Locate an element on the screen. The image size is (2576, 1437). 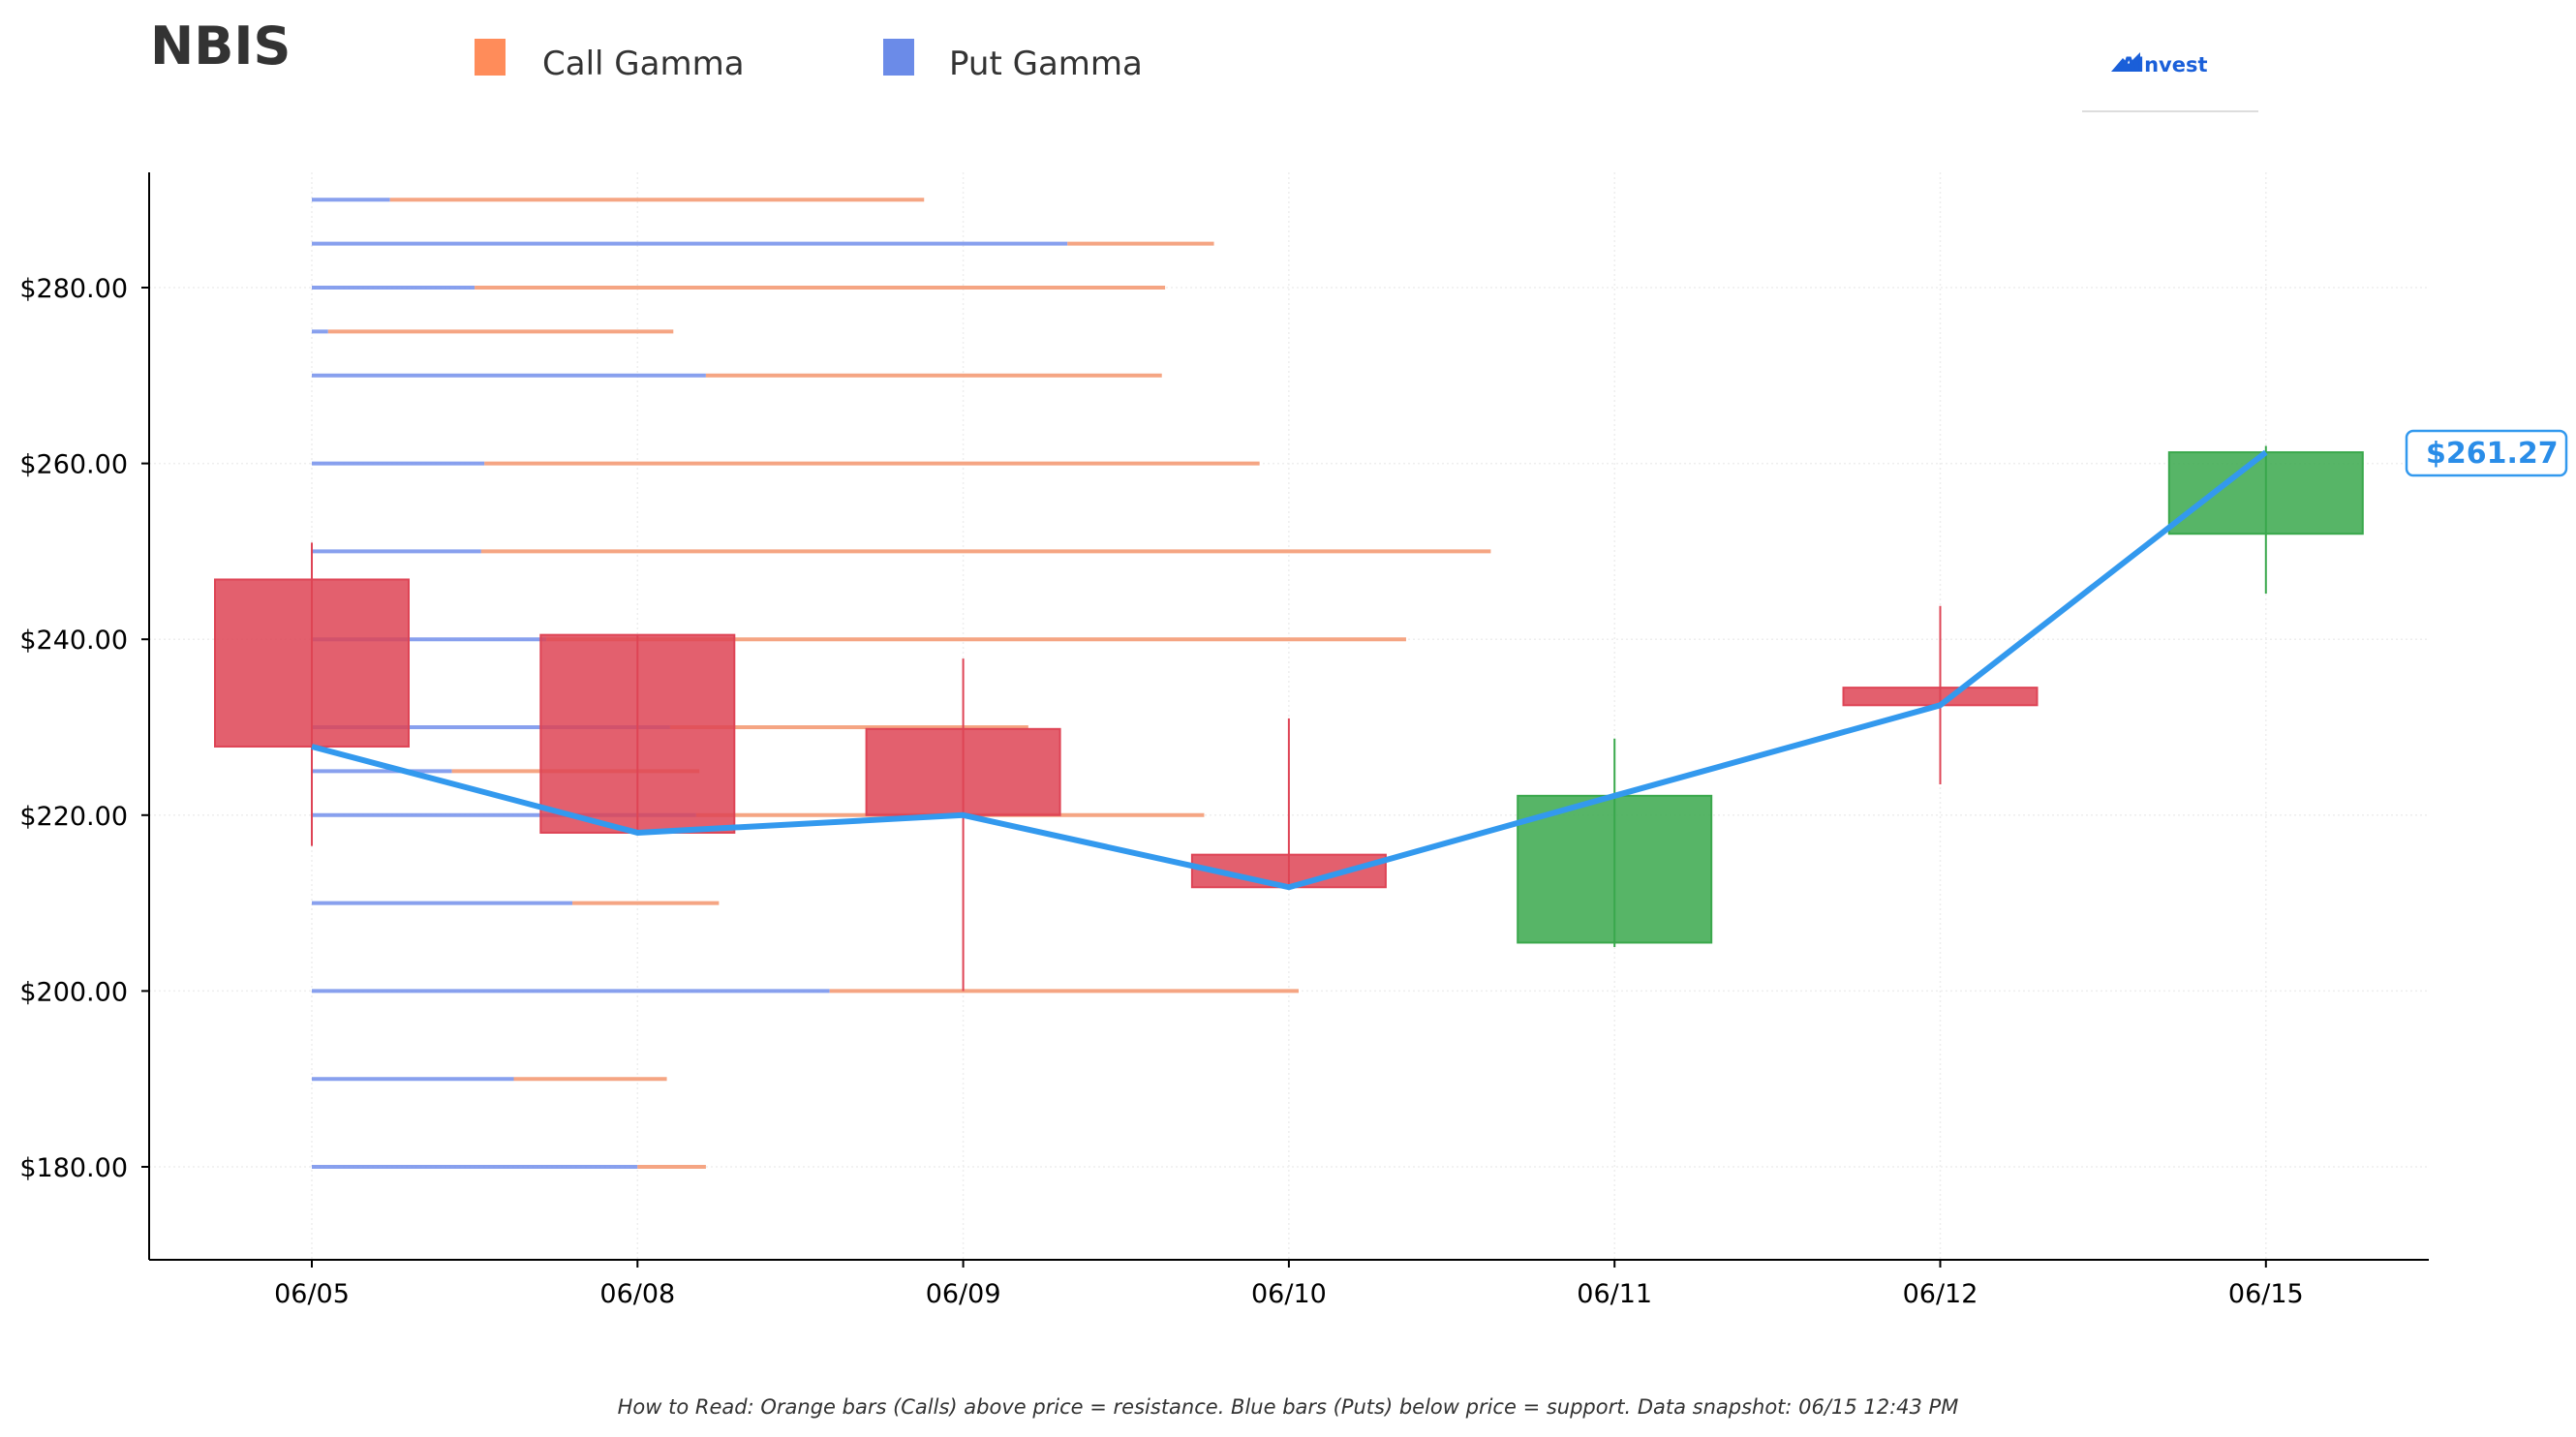
y-tick-label: $240.00 is located at coordinates (73, 641).